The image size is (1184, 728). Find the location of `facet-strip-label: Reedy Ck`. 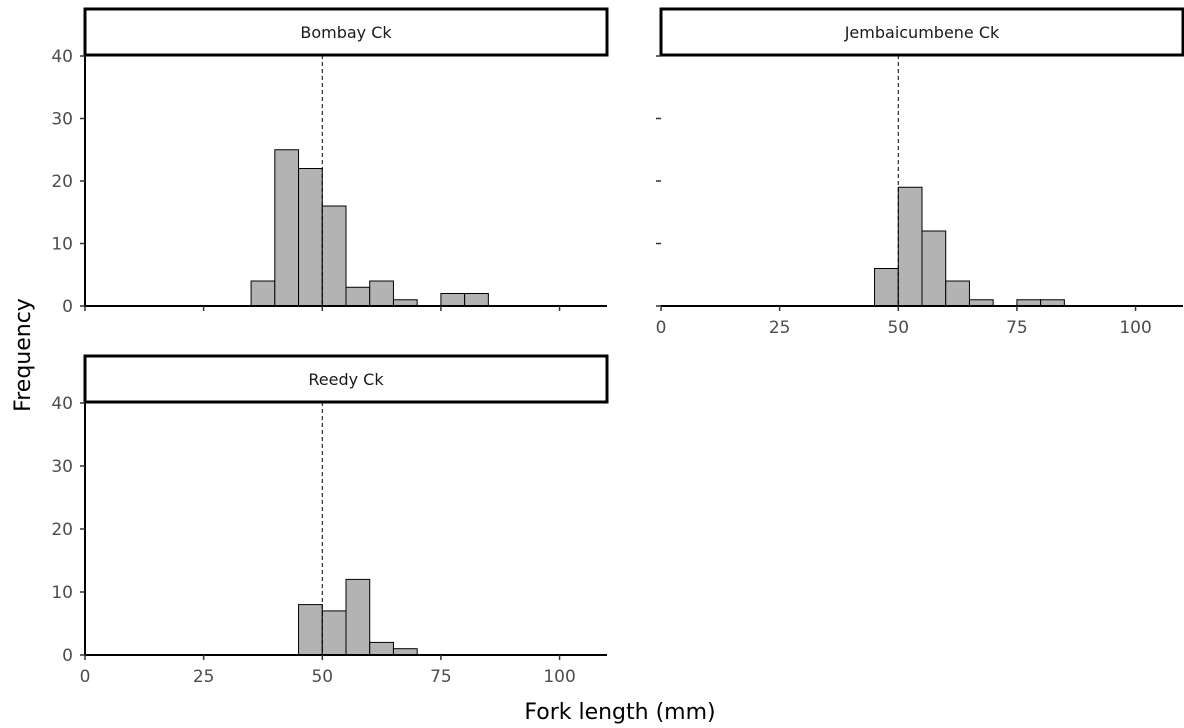

facet-strip-label: Reedy Ck is located at coordinates (346, 379).